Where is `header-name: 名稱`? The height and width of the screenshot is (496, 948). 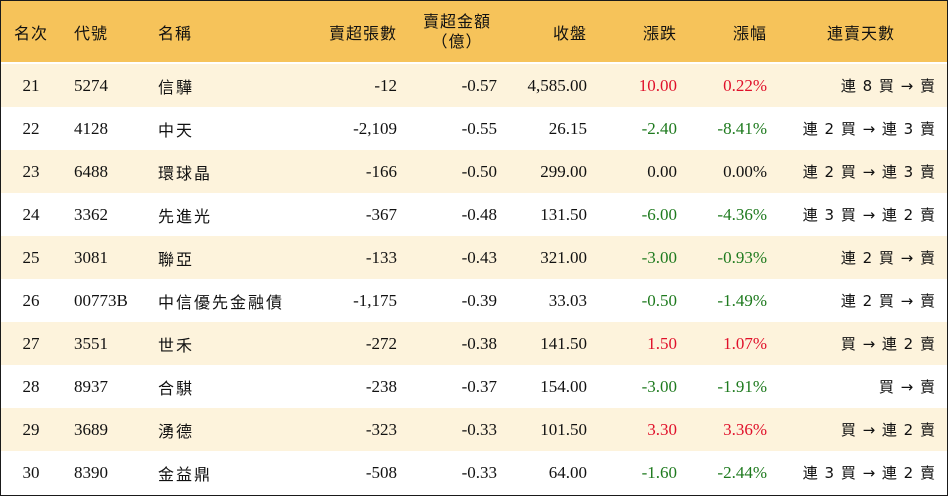 header-name: 名稱 is located at coordinates (175, 33).